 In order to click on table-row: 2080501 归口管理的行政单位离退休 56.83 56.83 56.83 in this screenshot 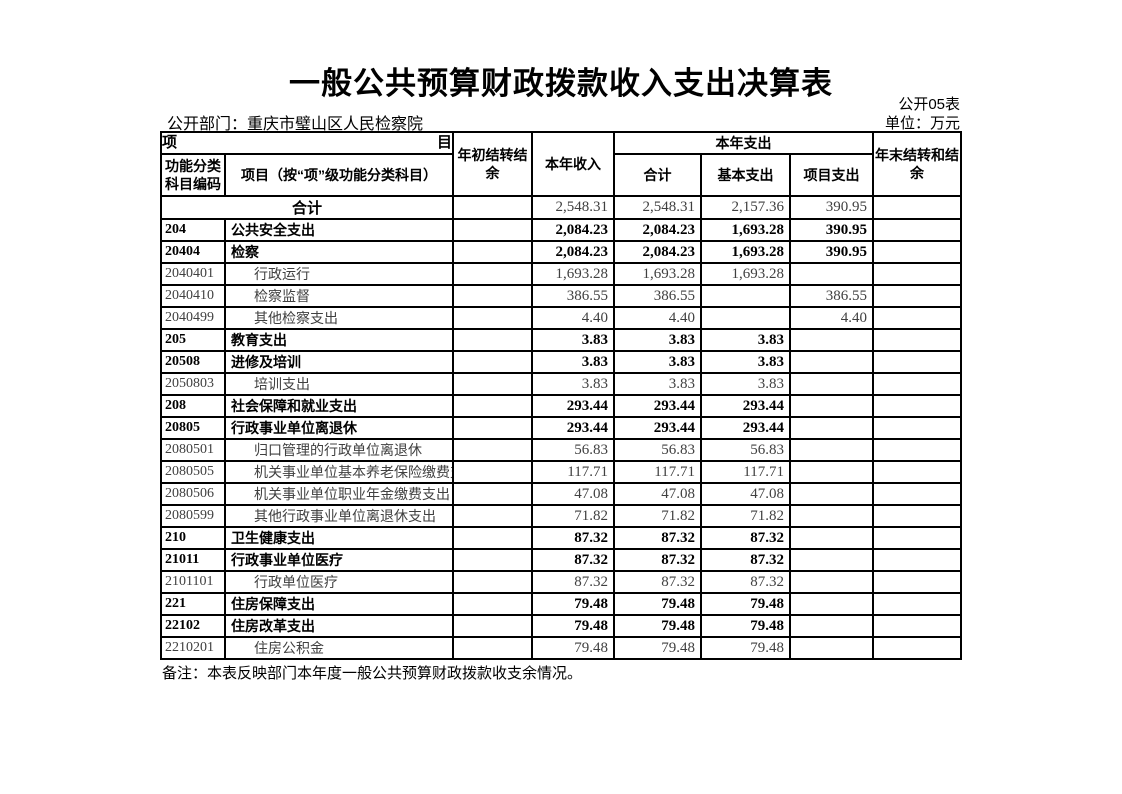, I will do `click(561, 450)`.